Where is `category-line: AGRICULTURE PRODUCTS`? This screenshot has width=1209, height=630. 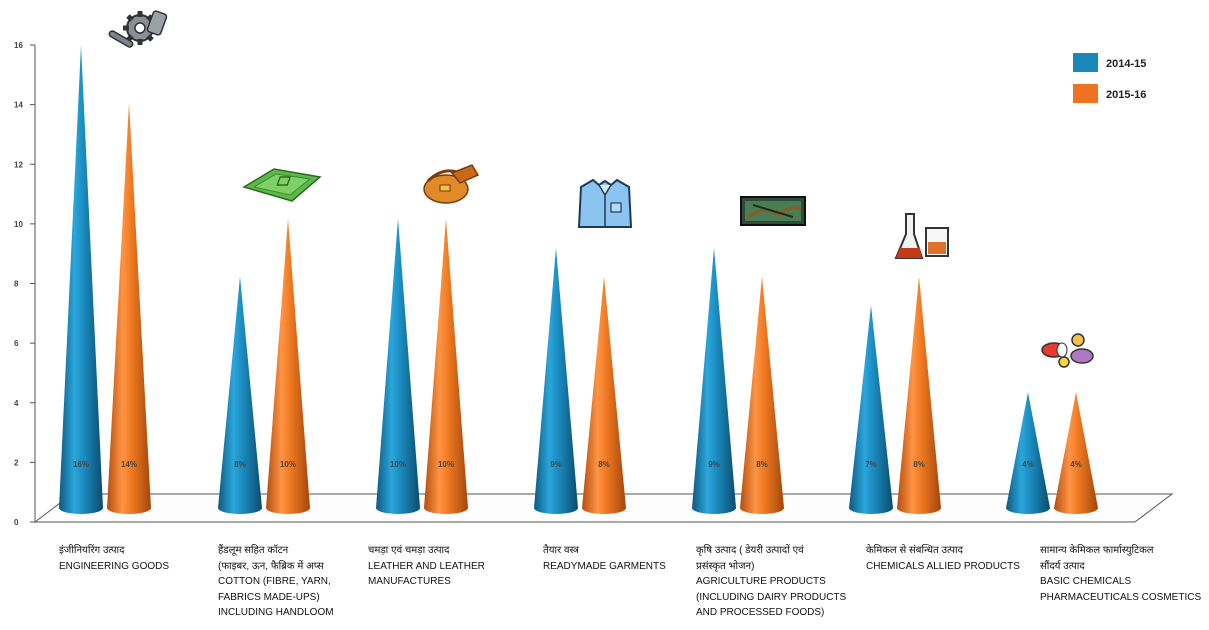
category-line: AGRICULTURE PRODUCTS is located at coordinates (761, 581).